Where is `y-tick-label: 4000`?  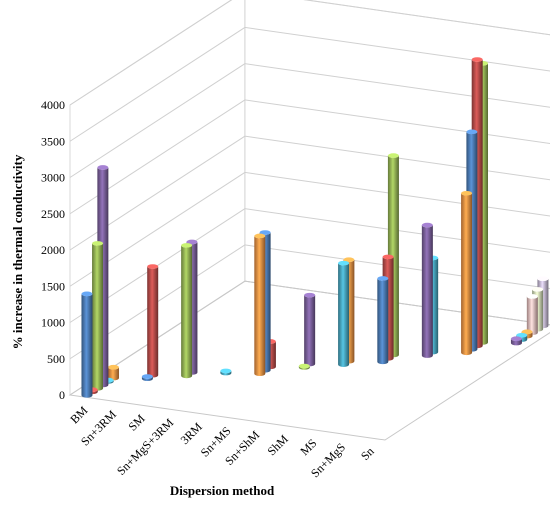
y-tick-label: 4000 is located at coordinates (53, 105).